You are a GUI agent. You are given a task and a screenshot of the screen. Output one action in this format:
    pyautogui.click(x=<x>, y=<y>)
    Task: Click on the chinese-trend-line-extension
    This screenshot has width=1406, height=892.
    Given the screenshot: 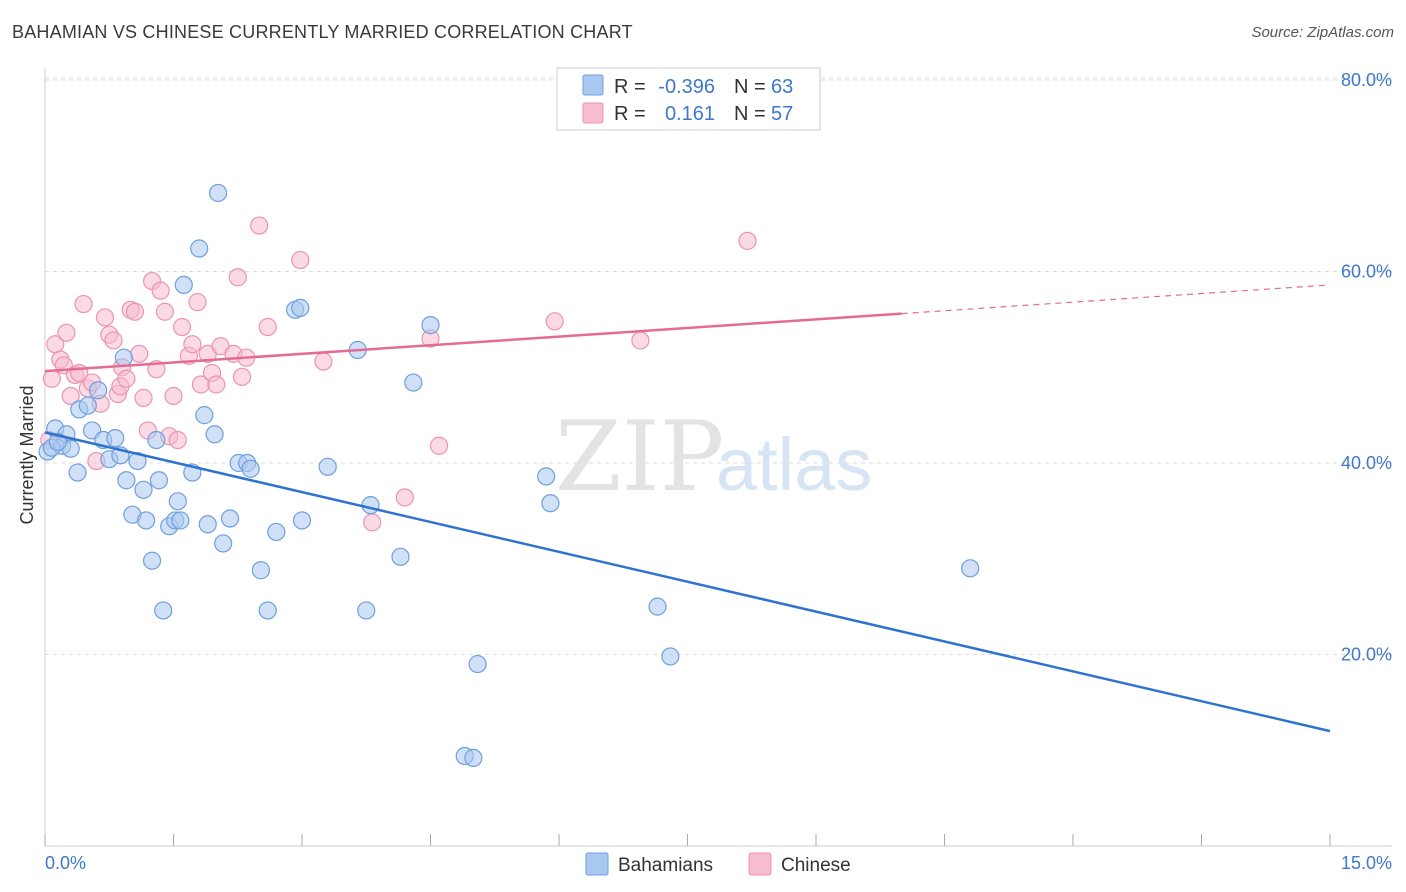 What is the action you would take?
    pyautogui.click(x=1116, y=299)
    